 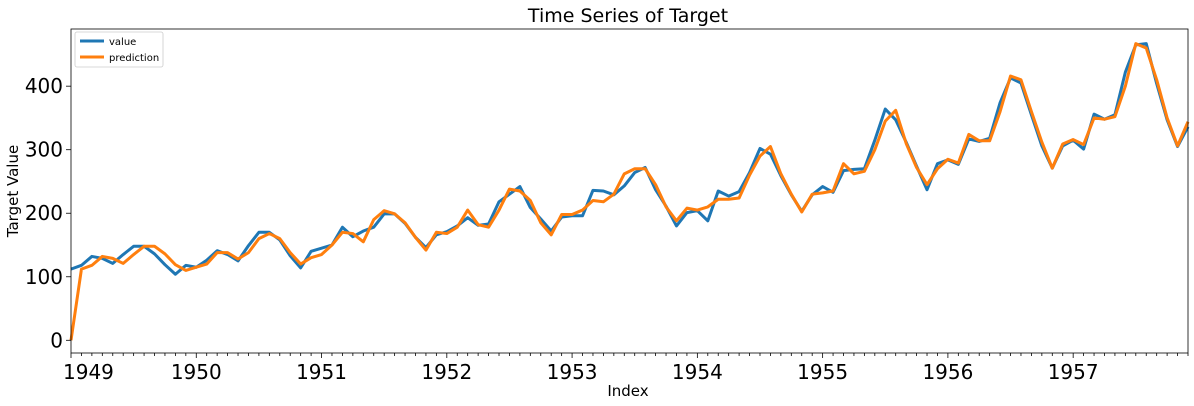 I want to click on y-tick-label: 0, so click(x=56, y=340).